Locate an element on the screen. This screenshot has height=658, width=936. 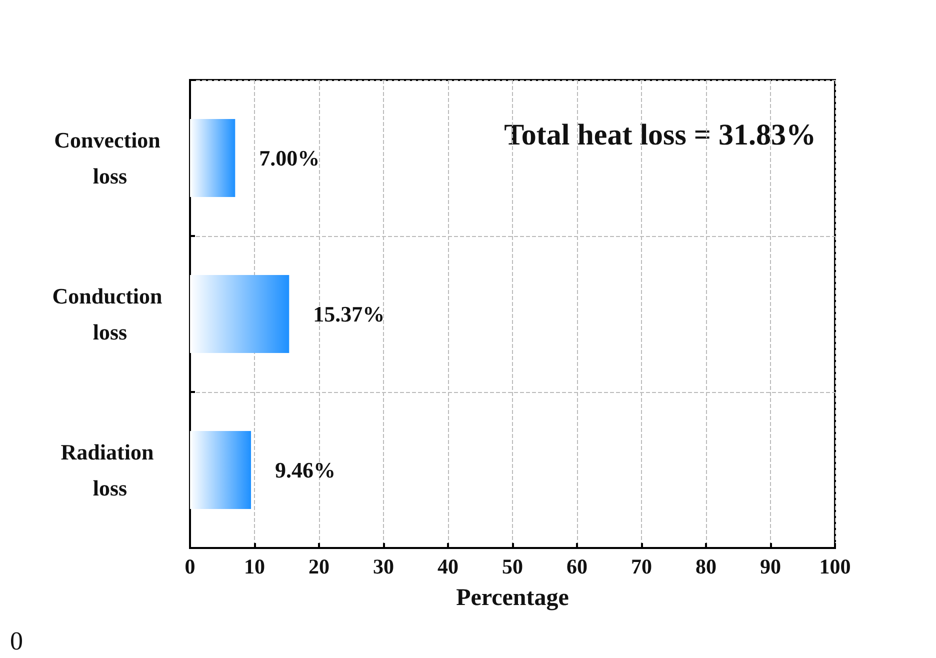
data-label: 7.00% is located at coordinates (289, 158).